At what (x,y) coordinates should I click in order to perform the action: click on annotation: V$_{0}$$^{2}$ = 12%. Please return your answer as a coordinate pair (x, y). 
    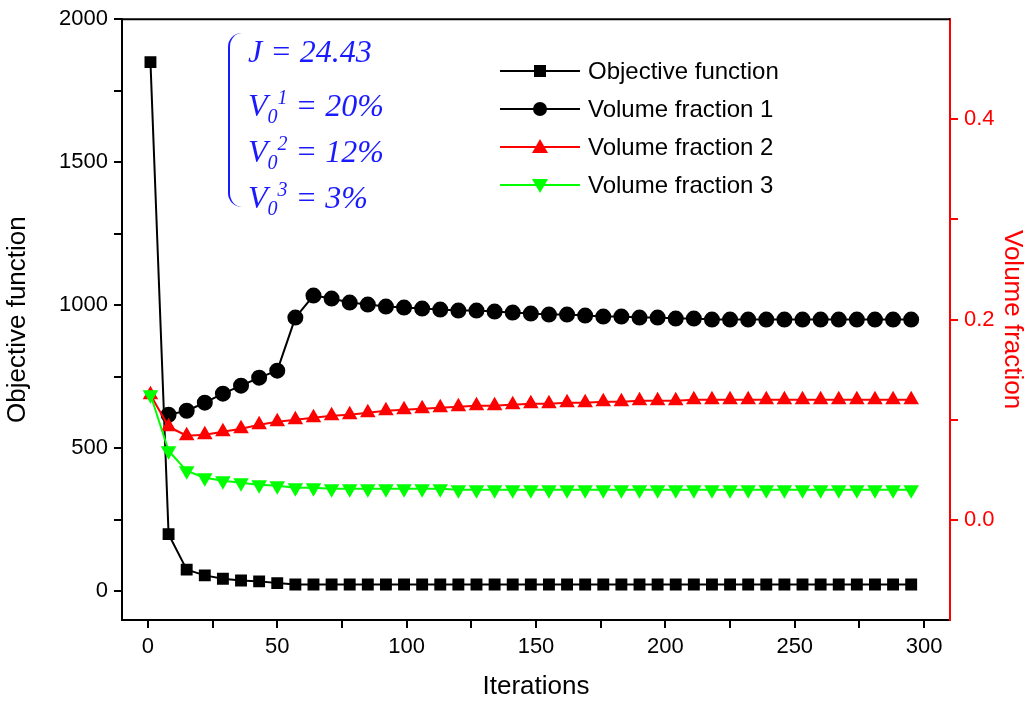
    Looking at the image, I should click on (316, 153).